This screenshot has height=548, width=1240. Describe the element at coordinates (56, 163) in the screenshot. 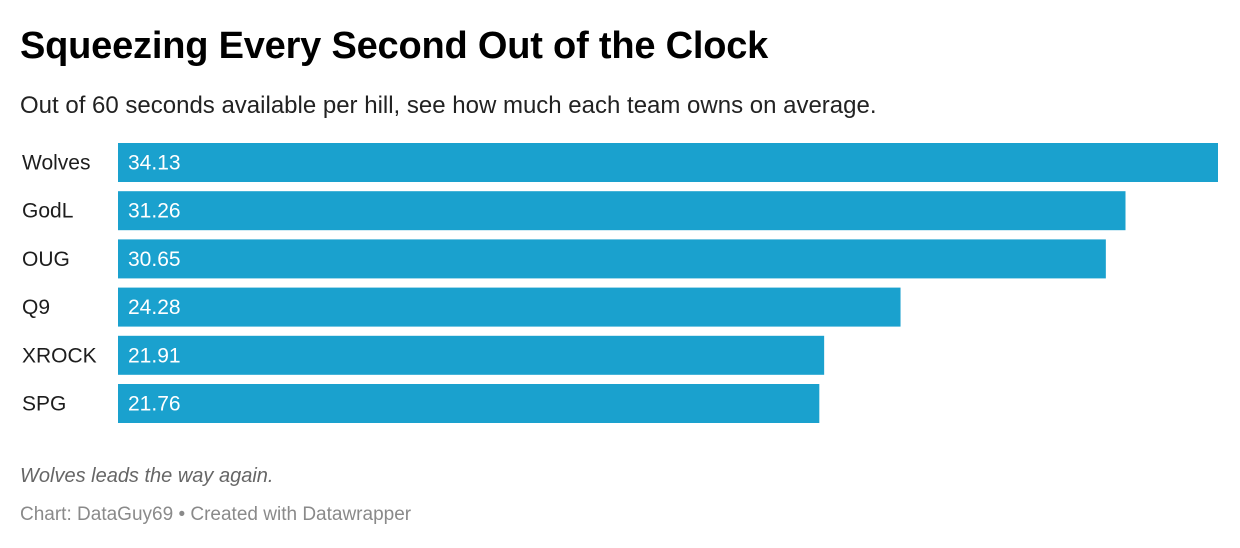

I see `category-label-wolves: Wolves` at that location.